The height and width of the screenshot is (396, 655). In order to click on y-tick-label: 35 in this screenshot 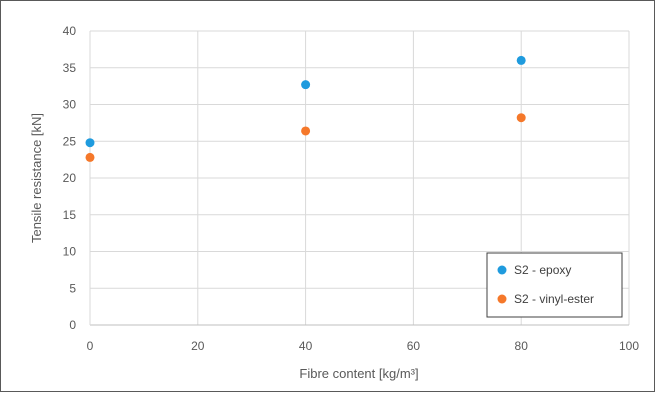, I will do `click(70, 68)`.